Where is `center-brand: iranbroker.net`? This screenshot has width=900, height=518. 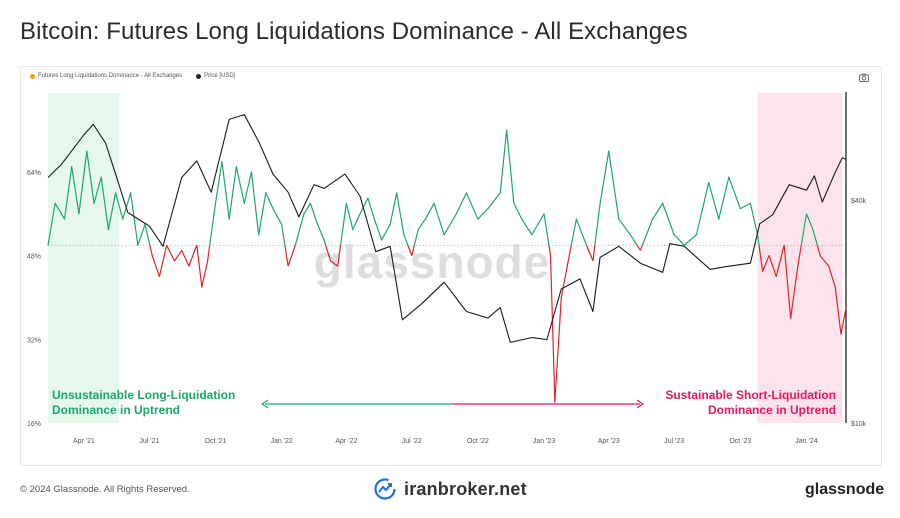 center-brand: iranbroker.net is located at coordinates (450, 489).